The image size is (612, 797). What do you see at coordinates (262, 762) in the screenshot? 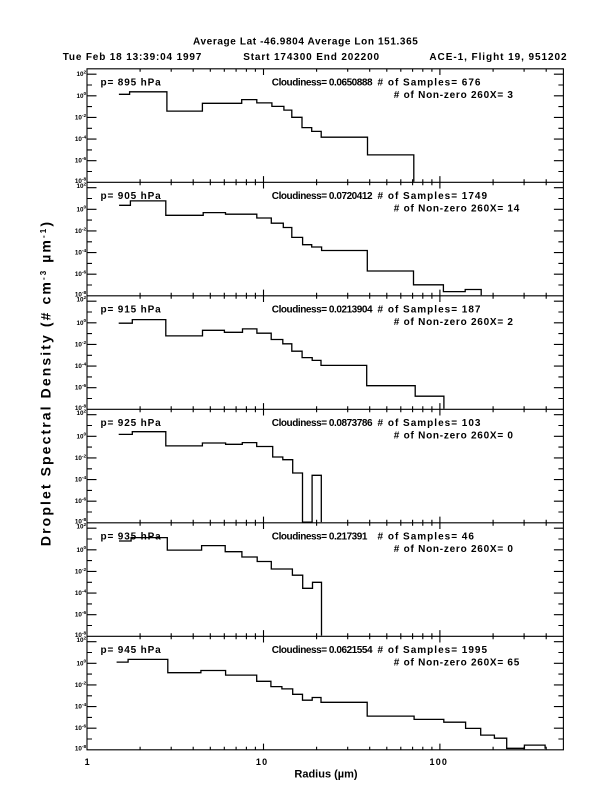
I see `svg-text: 10` at bounding box center [262, 762].